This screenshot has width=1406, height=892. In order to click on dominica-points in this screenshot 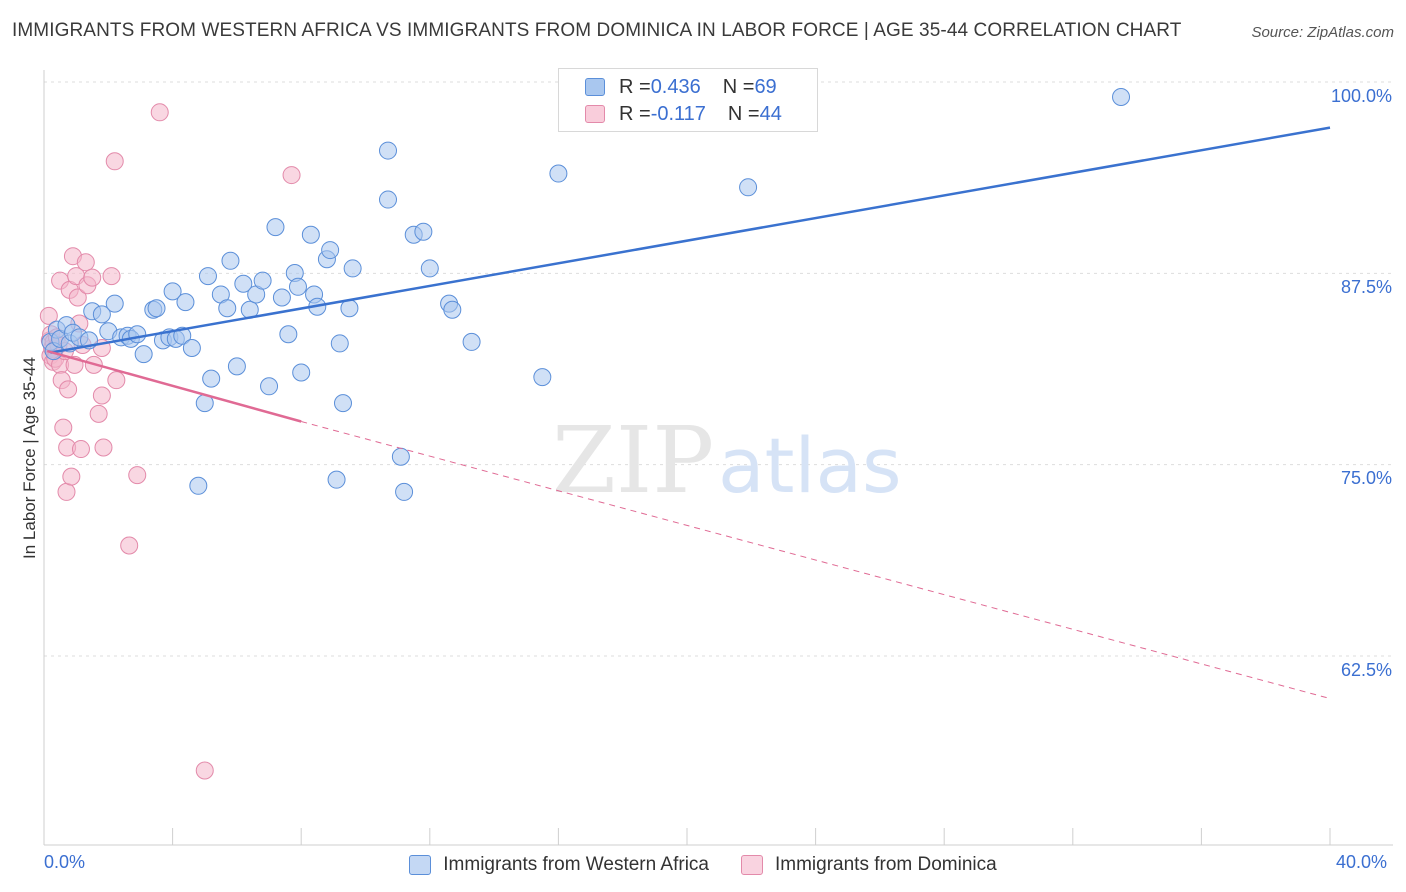, I will do `click(170, 441)`.